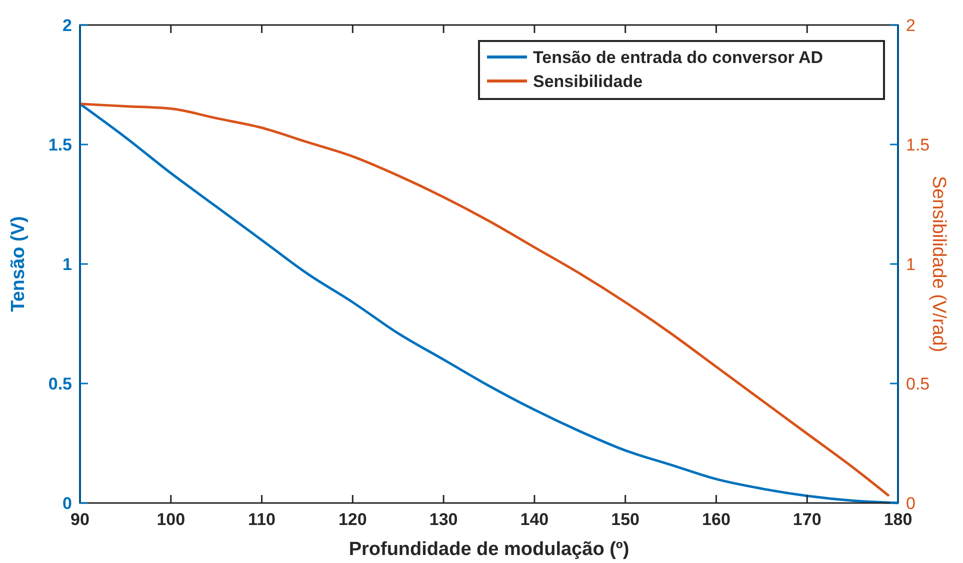  I want to click on x-tick-label: 180, so click(898, 519).